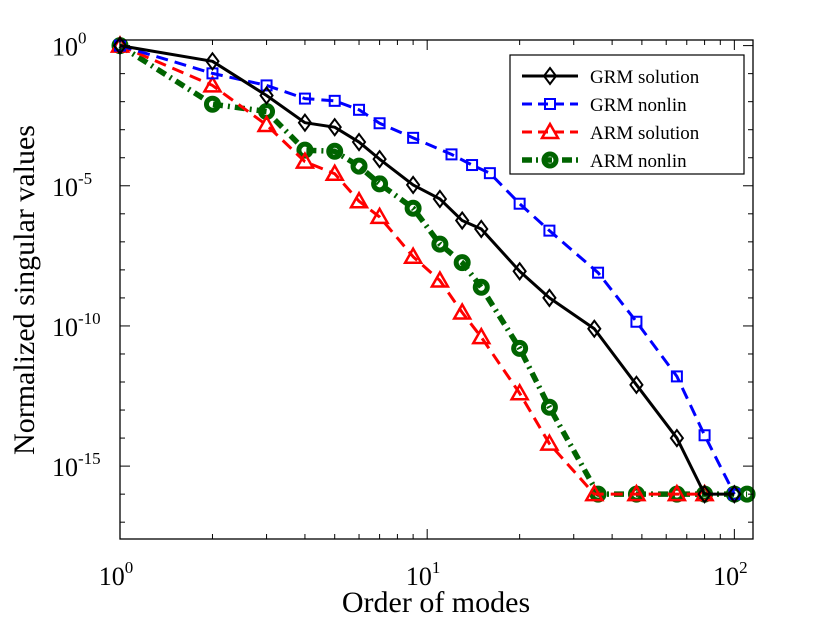 Image resolution: width=830 pixels, height=623 pixels. I want to click on y-tick-exponent: -15, so click(89, 458).